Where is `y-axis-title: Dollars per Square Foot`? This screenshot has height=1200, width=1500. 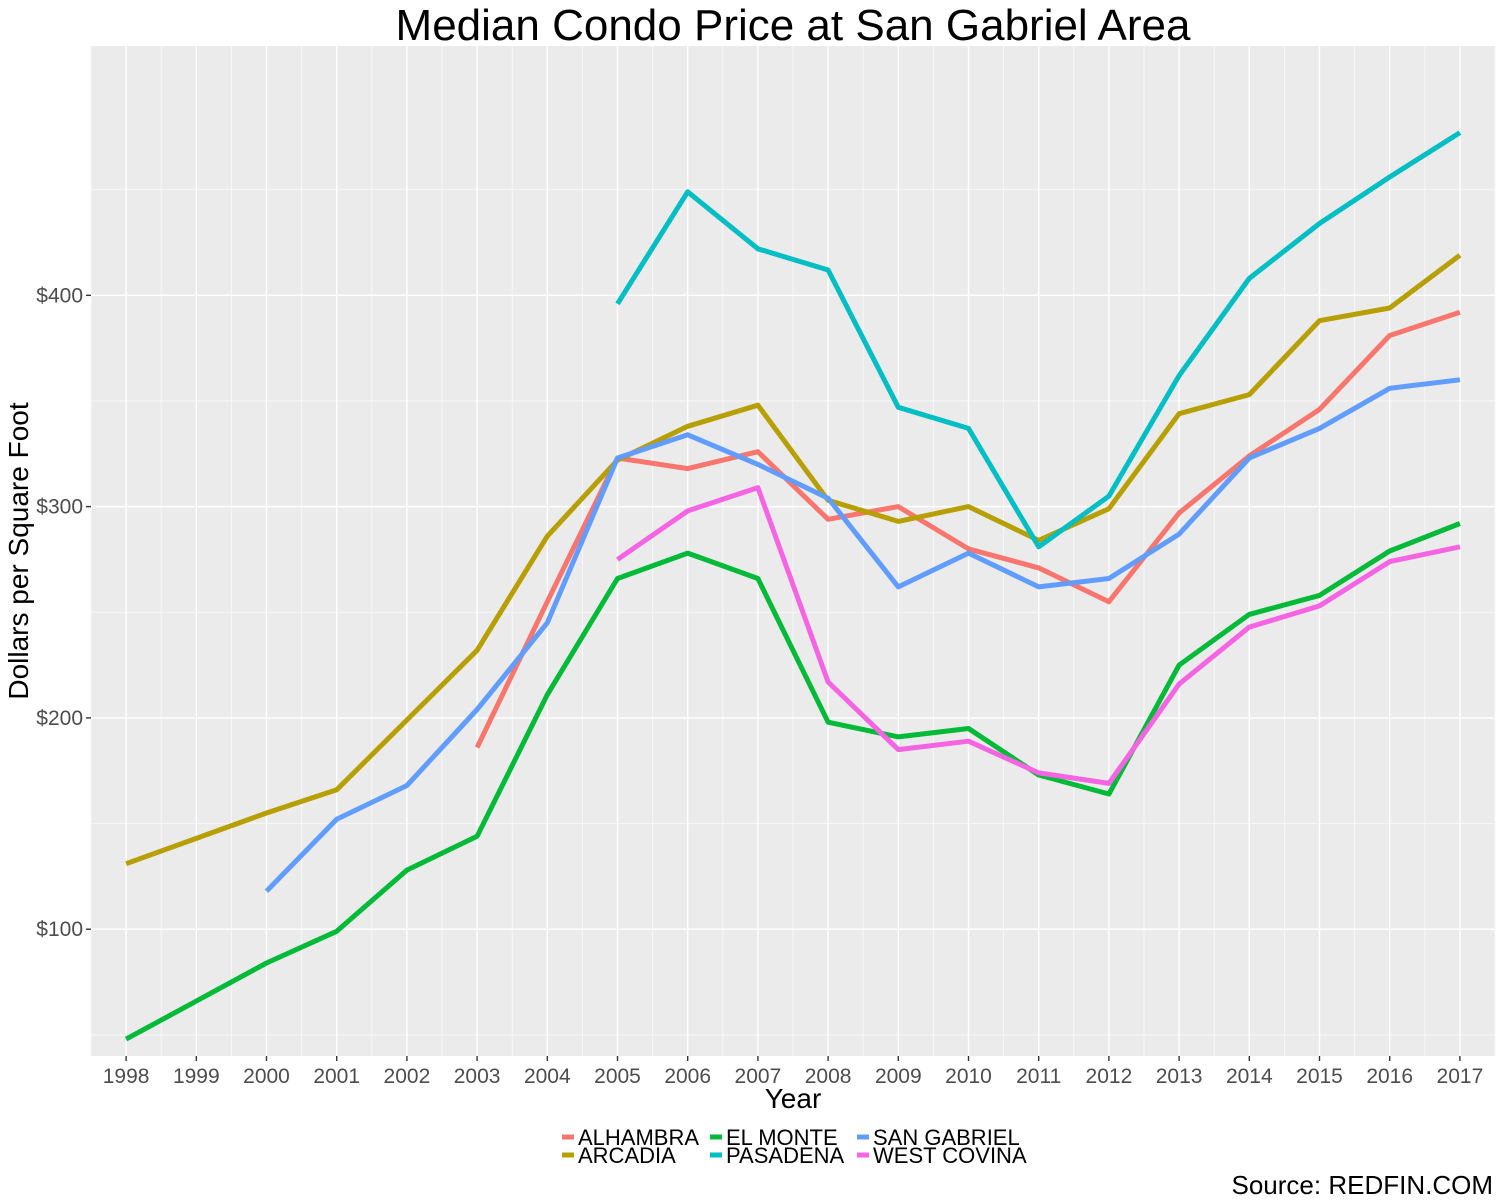 y-axis-title: Dollars per Square Foot is located at coordinates (18, 550).